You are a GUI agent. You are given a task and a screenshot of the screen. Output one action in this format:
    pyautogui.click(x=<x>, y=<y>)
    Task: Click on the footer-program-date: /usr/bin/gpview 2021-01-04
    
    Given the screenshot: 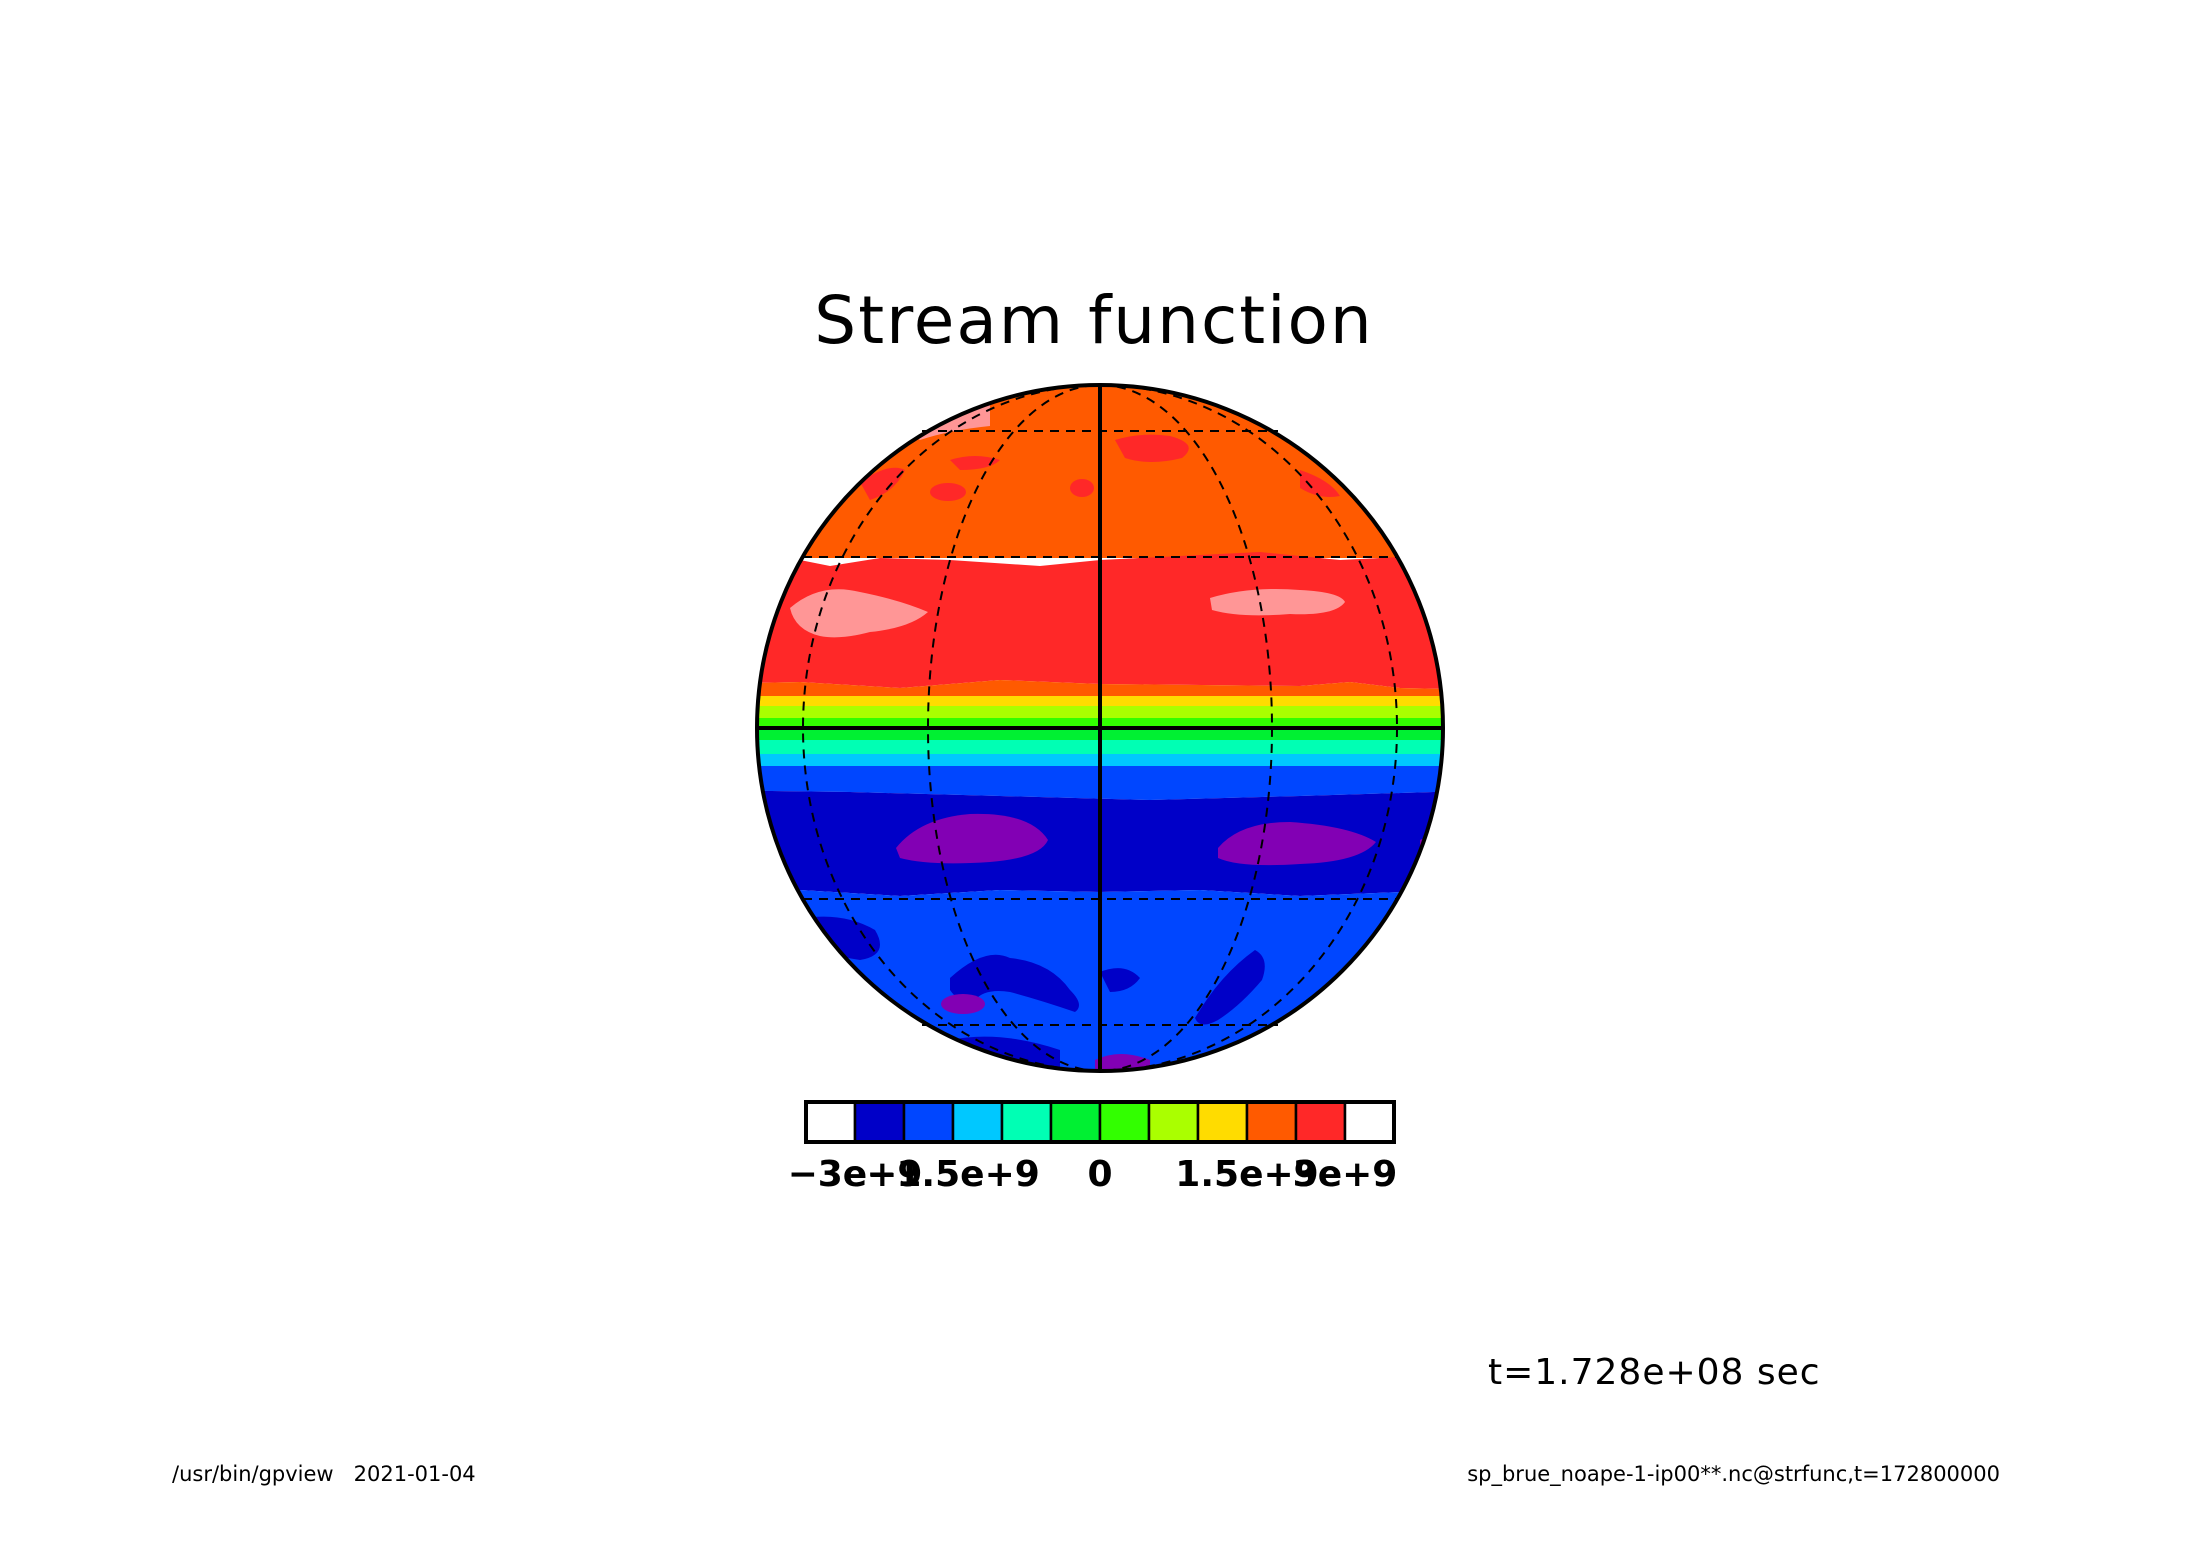 What is the action you would take?
    pyautogui.click(x=324, y=1474)
    